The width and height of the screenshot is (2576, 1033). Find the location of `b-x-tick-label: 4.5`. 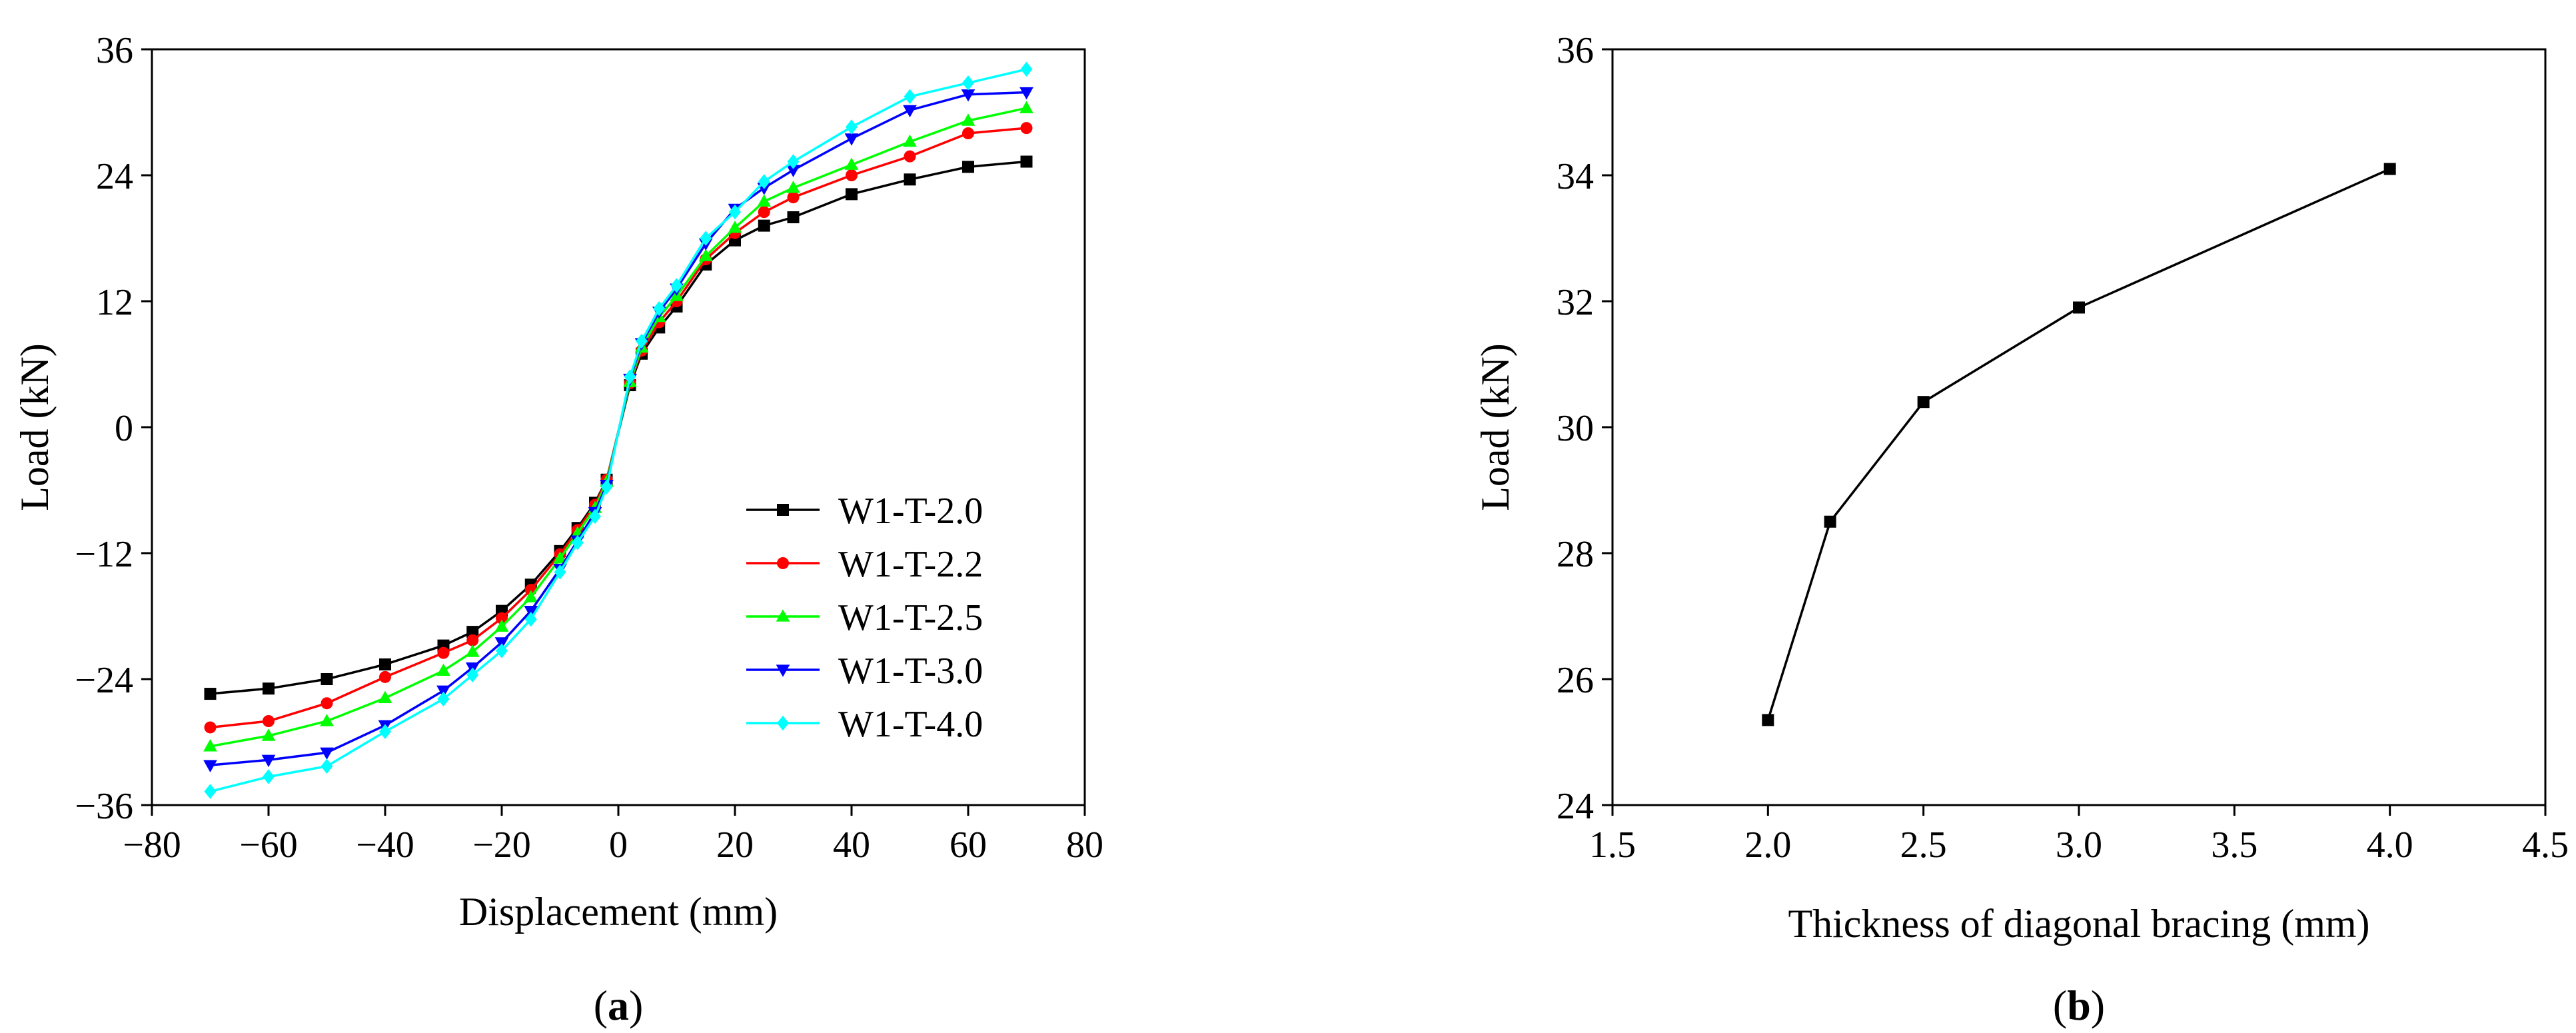

b-x-tick-label: 4.5 is located at coordinates (2545, 845).